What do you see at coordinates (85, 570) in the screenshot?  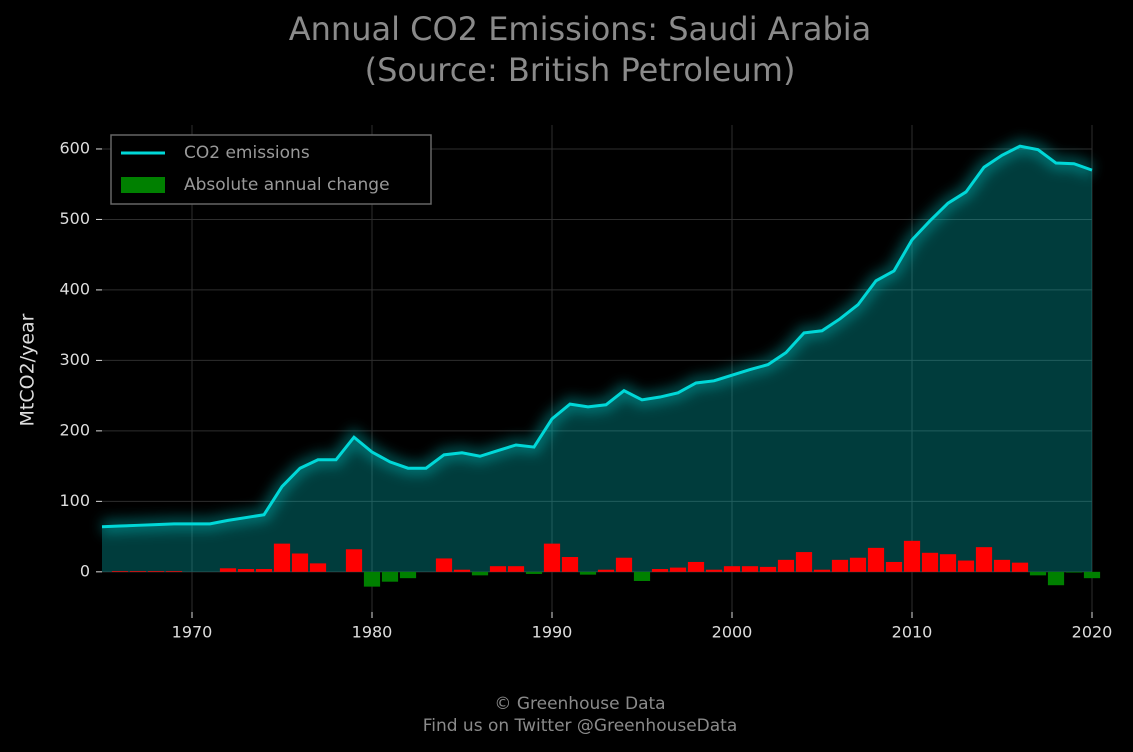 I see `y-tick-label: 0` at bounding box center [85, 570].